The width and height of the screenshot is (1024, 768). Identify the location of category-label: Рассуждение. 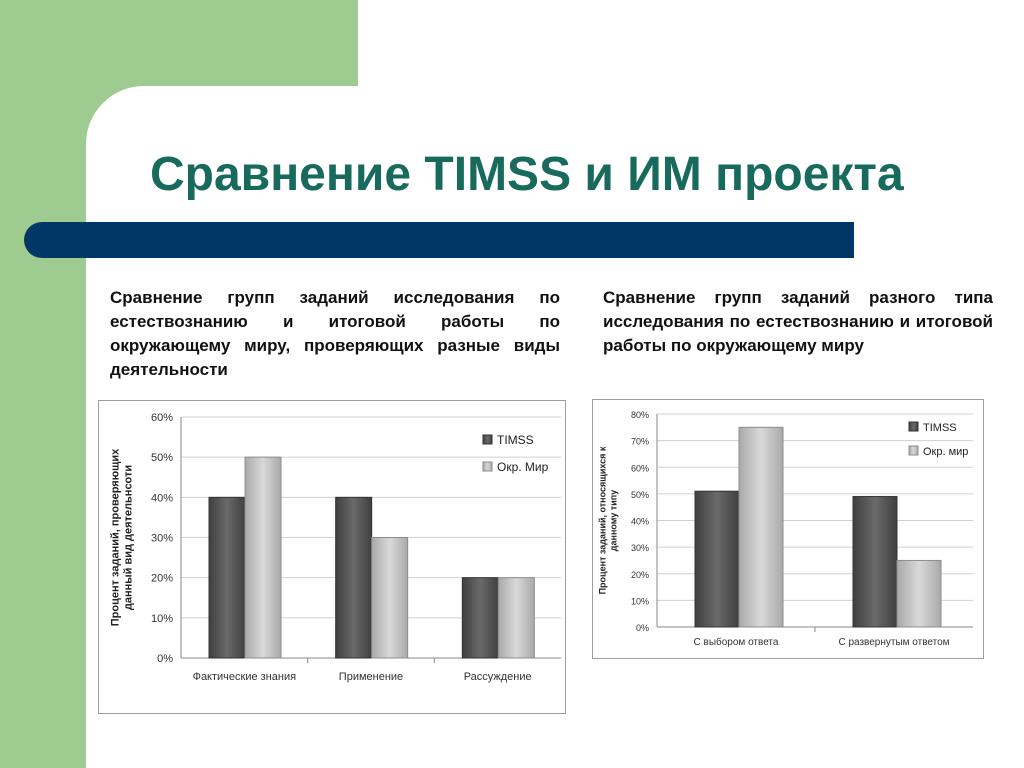
(498, 677).